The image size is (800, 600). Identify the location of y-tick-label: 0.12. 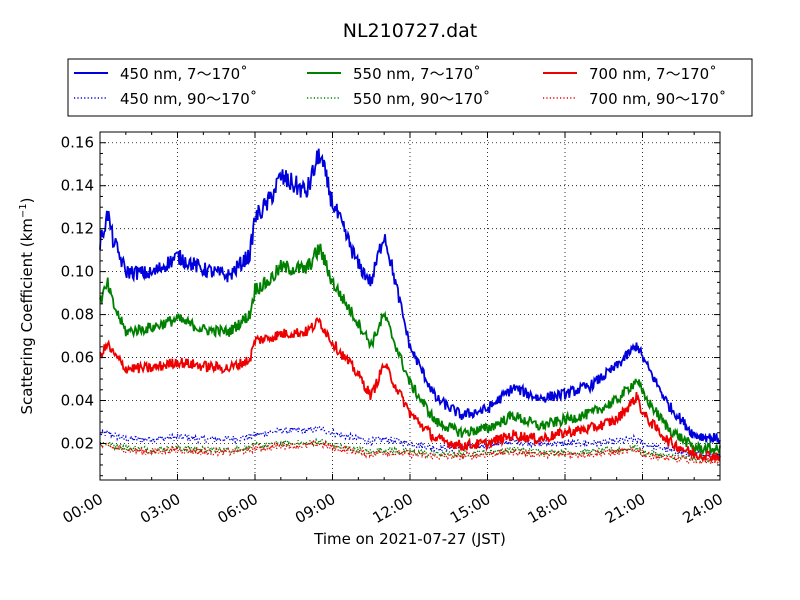
(77, 229).